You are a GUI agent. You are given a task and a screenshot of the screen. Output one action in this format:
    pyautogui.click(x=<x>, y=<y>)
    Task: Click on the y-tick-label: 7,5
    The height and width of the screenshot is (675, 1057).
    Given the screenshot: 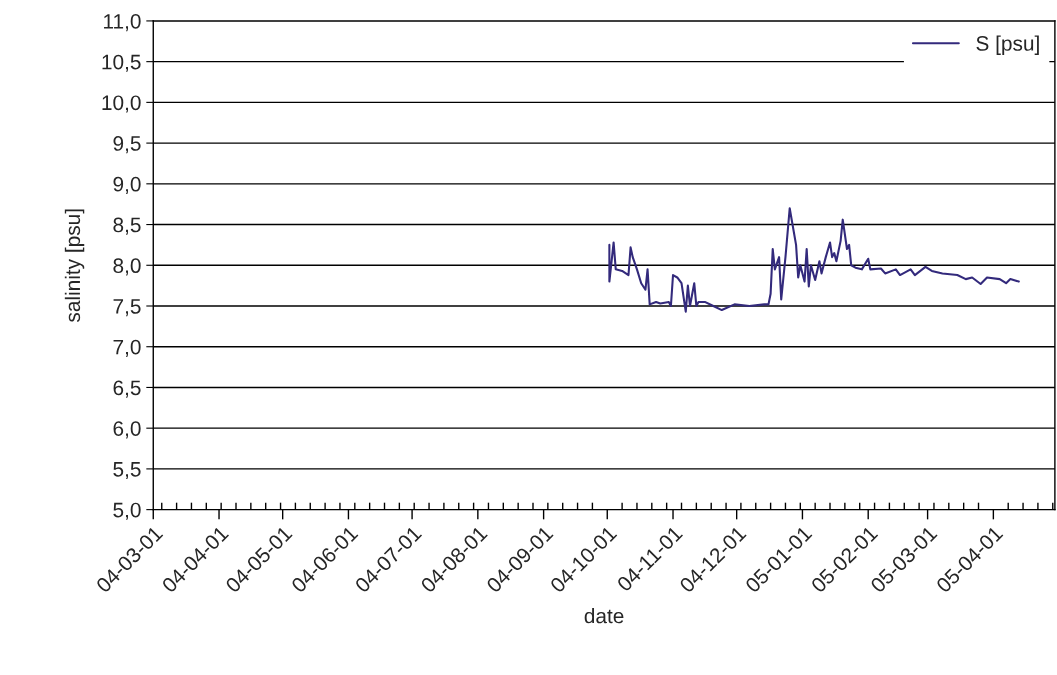 What is the action you would take?
    pyautogui.click(x=127, y=308)
    